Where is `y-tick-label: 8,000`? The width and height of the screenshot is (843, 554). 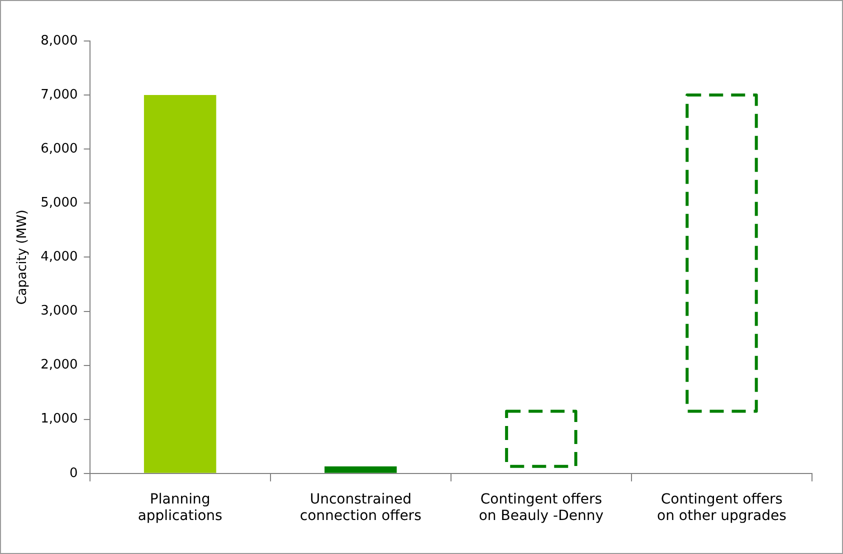
y-tick-label: 8,000 is located at coordinates (59, 40).